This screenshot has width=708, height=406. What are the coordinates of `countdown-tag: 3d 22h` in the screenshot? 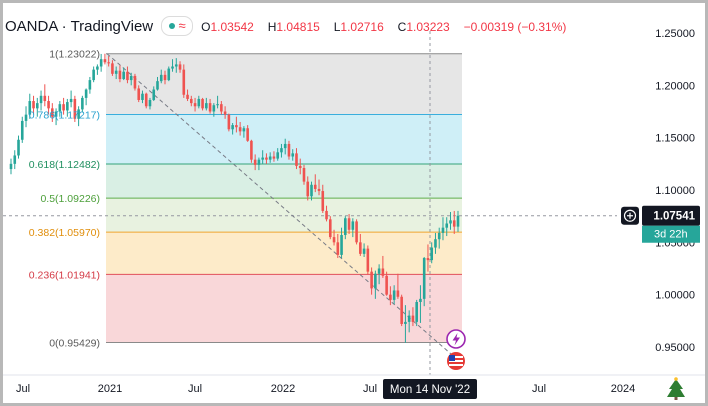 It's located at (671, 234).